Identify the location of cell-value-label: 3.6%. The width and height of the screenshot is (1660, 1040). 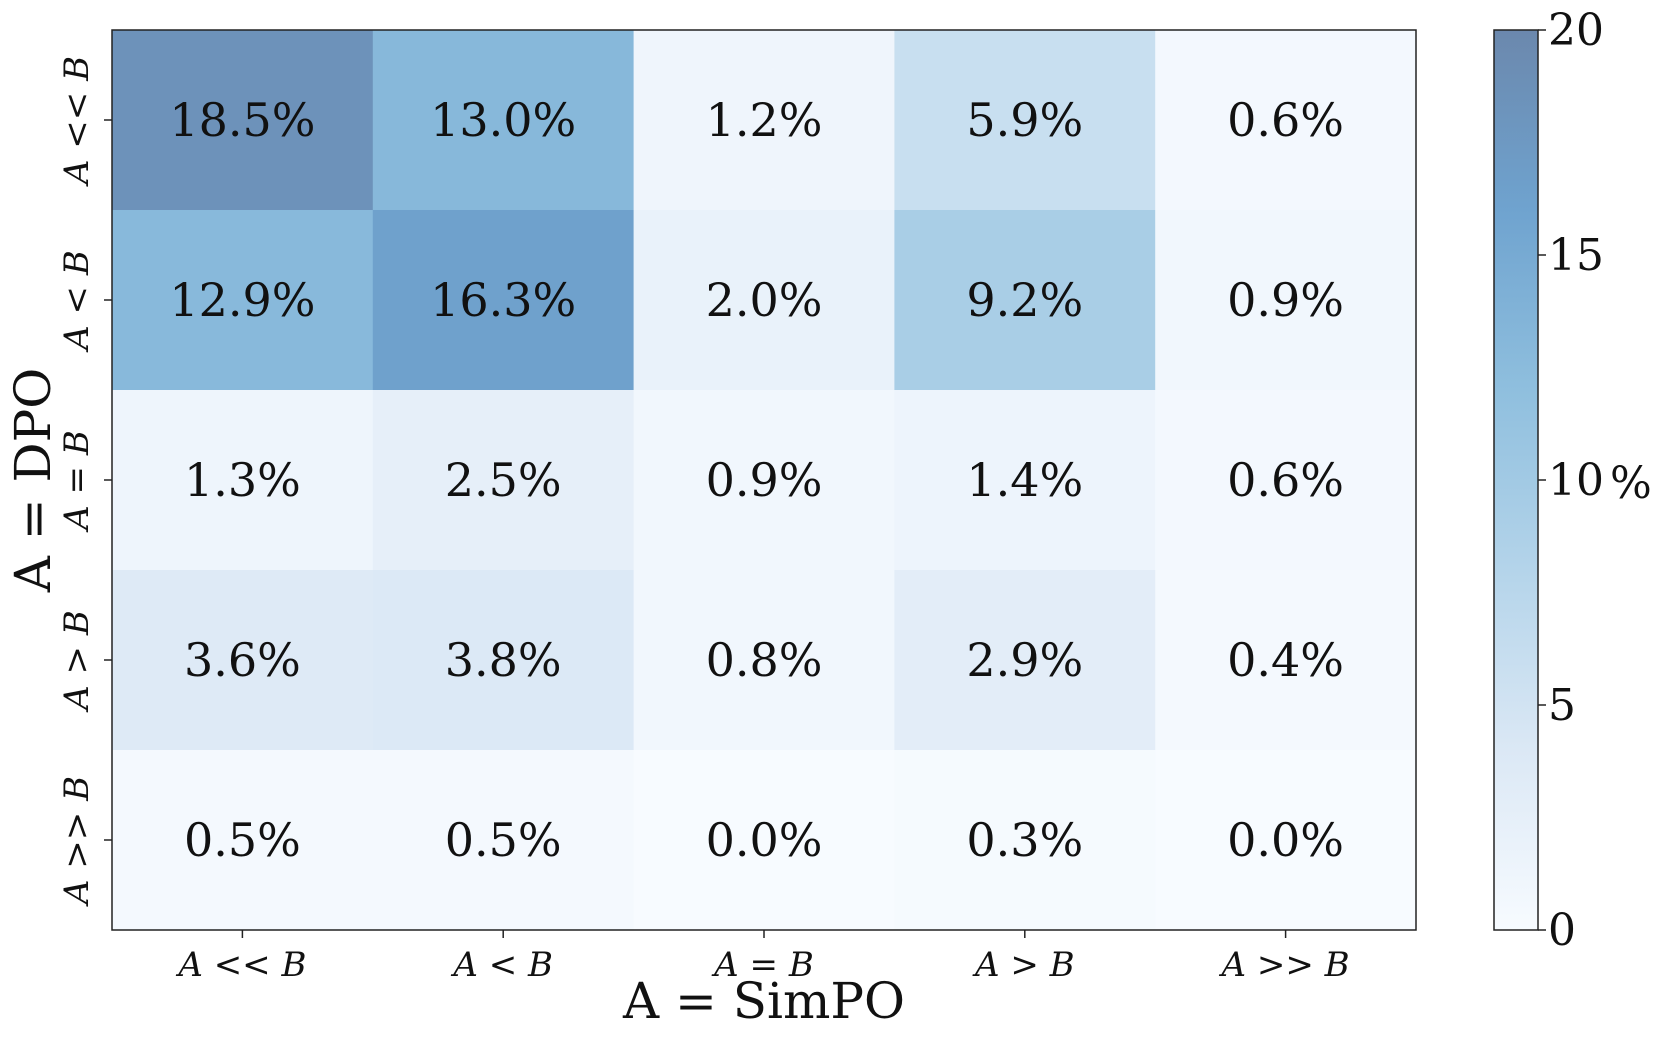
(242, 660).